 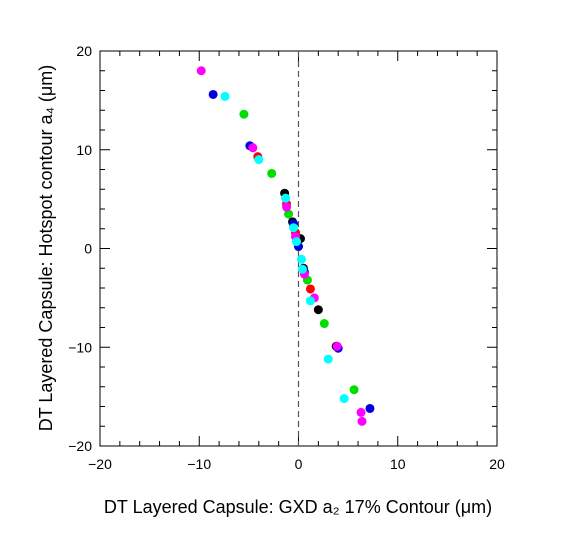 What do you see at coordinates (199, 464) in the screenshot?
I see `x-tick-label: −10` at bounding box center [199, 464].